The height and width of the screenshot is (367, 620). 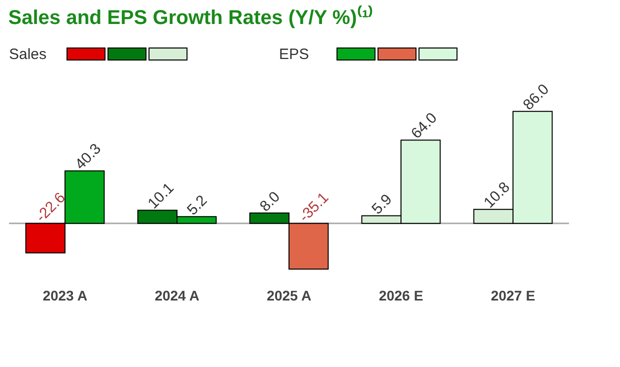 I want to click on x-tick-label: 2026 E, so click(x=401, y=296).